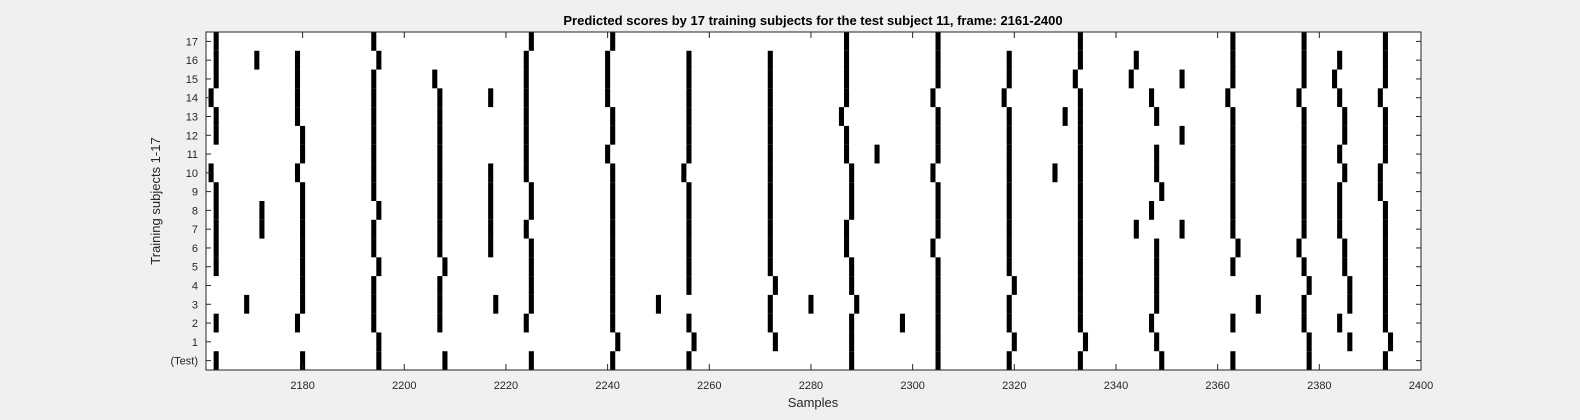  I want to click on y-tick-label: 4, so click(195, 287).